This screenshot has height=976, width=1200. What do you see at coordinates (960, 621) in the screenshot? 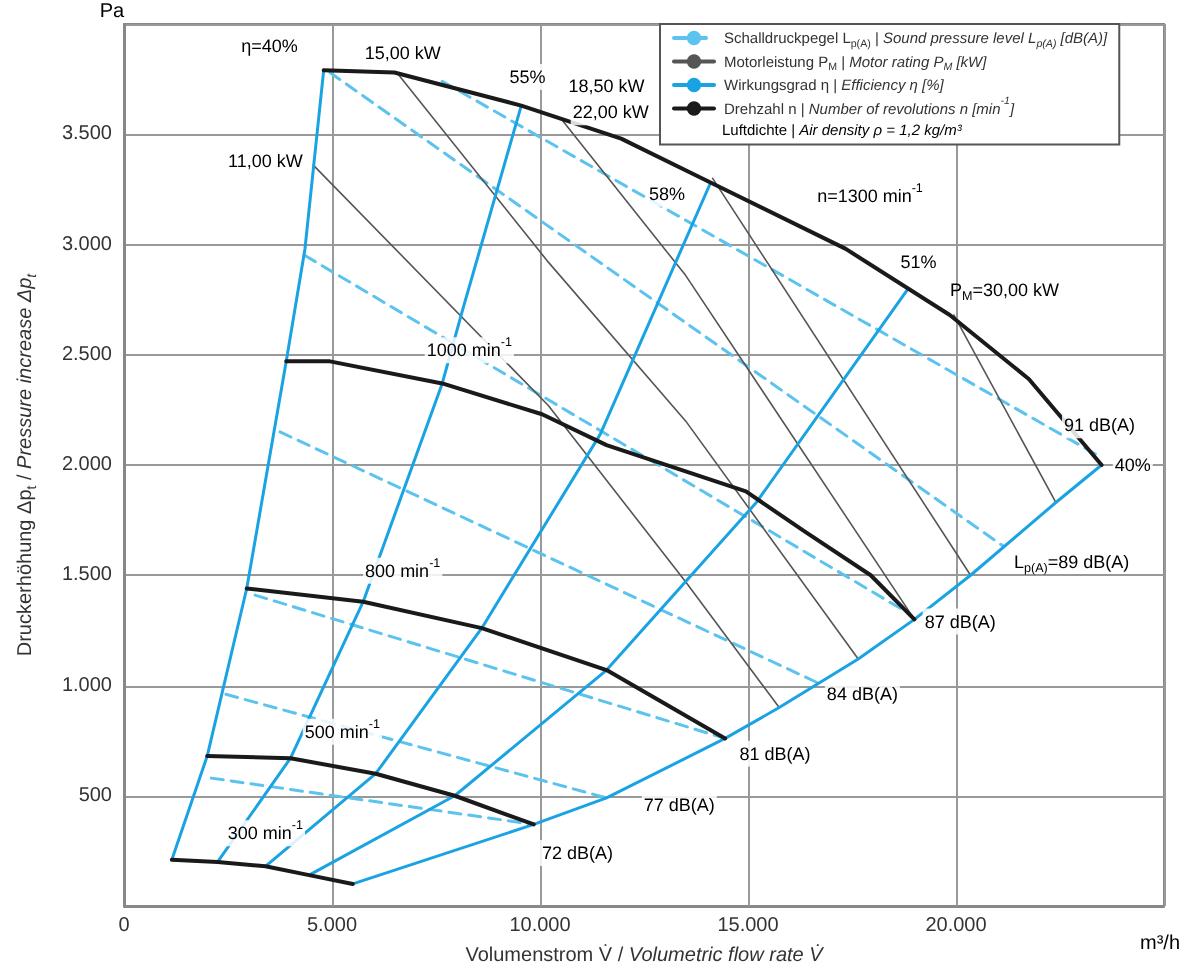
I see `annotation: 87 dB(A)` at bounding box center [960, 621].